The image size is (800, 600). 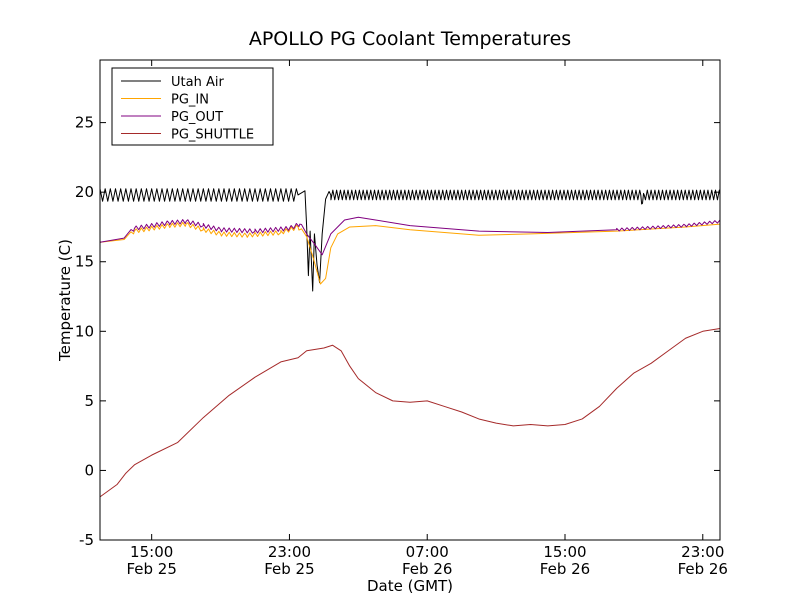 I want to click on legend-label-pg-shuttle: PG_SHUTTLE, so click(x=212, y=135).